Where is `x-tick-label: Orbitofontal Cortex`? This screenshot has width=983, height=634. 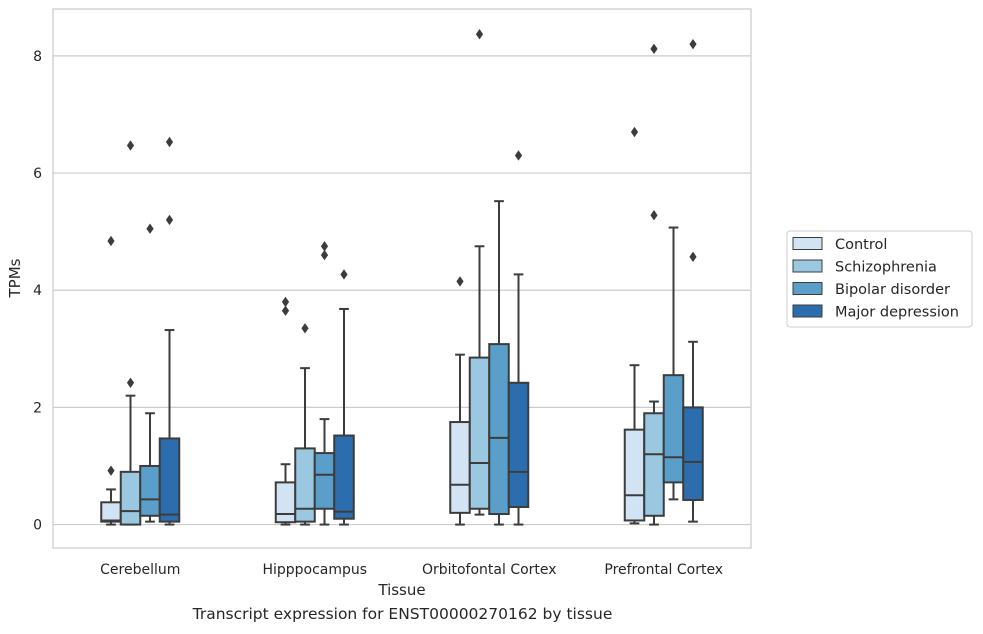
x-tick-label: Orbitofontal Cortex is located at coordinates (489, 570).